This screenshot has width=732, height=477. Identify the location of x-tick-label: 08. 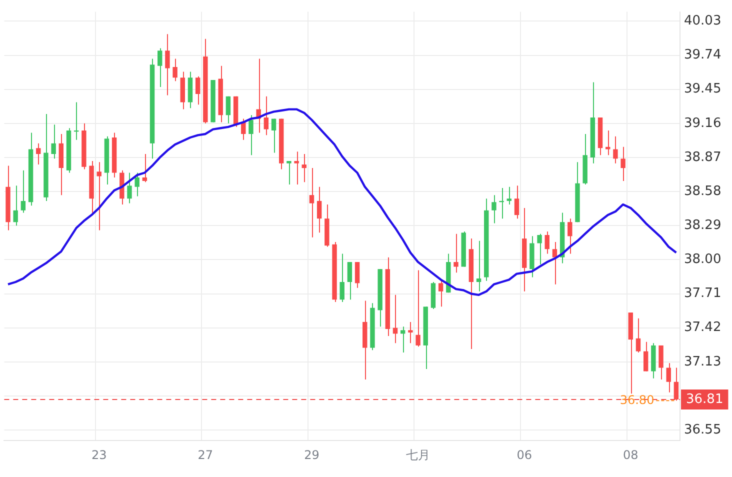
(630, 455).